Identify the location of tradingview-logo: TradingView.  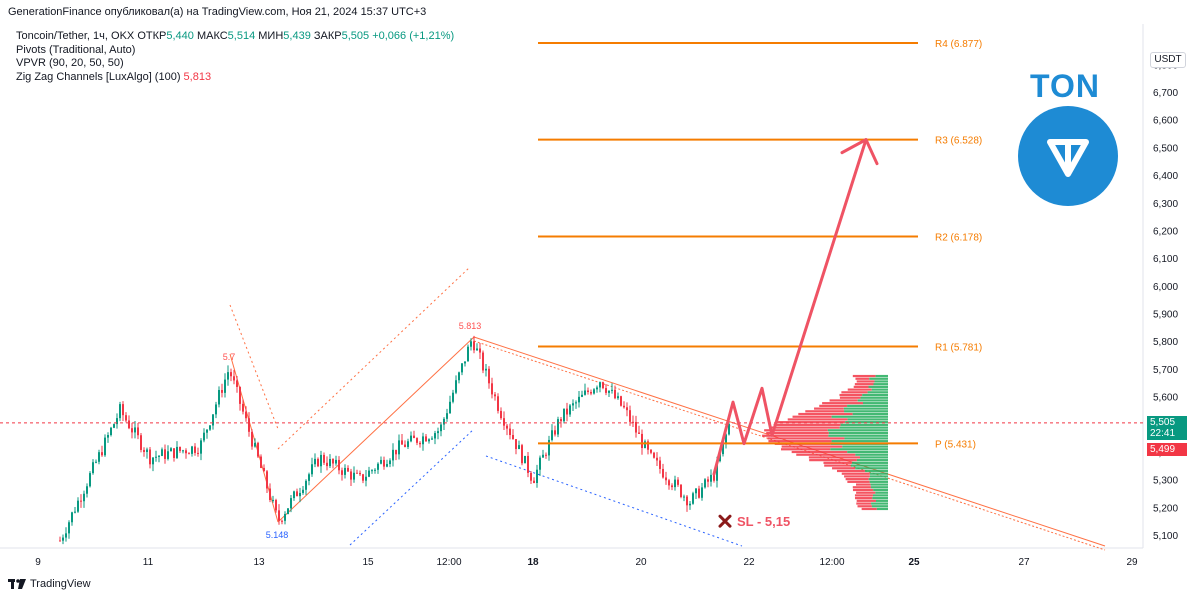
(49, 584).